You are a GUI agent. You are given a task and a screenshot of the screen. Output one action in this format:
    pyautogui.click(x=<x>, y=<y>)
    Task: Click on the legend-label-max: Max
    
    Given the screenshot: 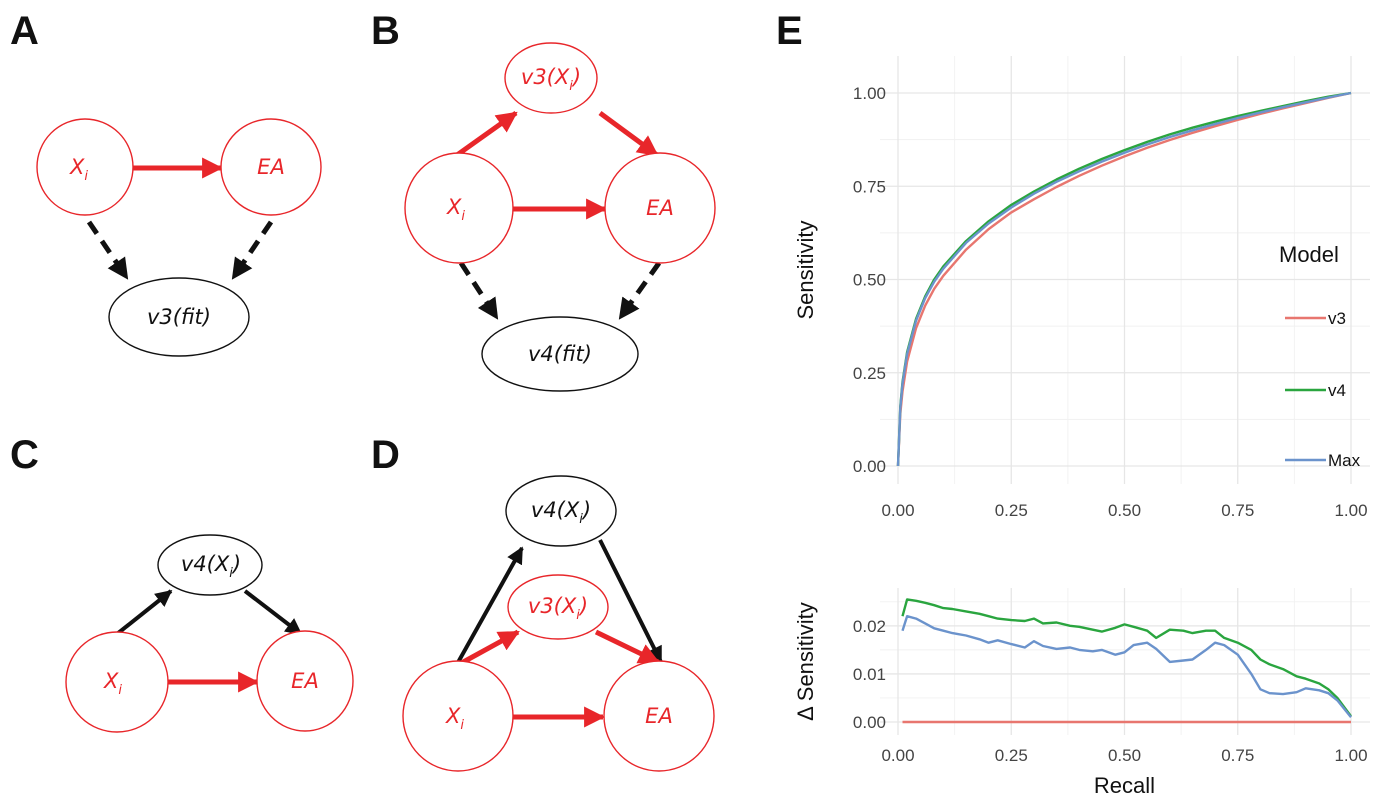 What is the action you would take?
    pyautogui.click(x=1344, y=460)
    